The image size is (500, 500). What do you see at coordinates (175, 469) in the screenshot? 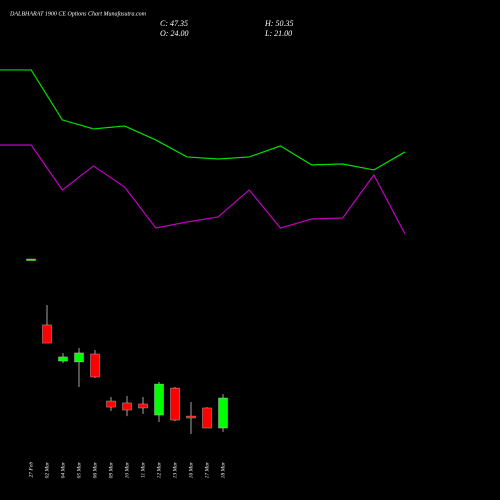
I see `x-tick-label: 13 Mar` at bounding box center [175, 469].